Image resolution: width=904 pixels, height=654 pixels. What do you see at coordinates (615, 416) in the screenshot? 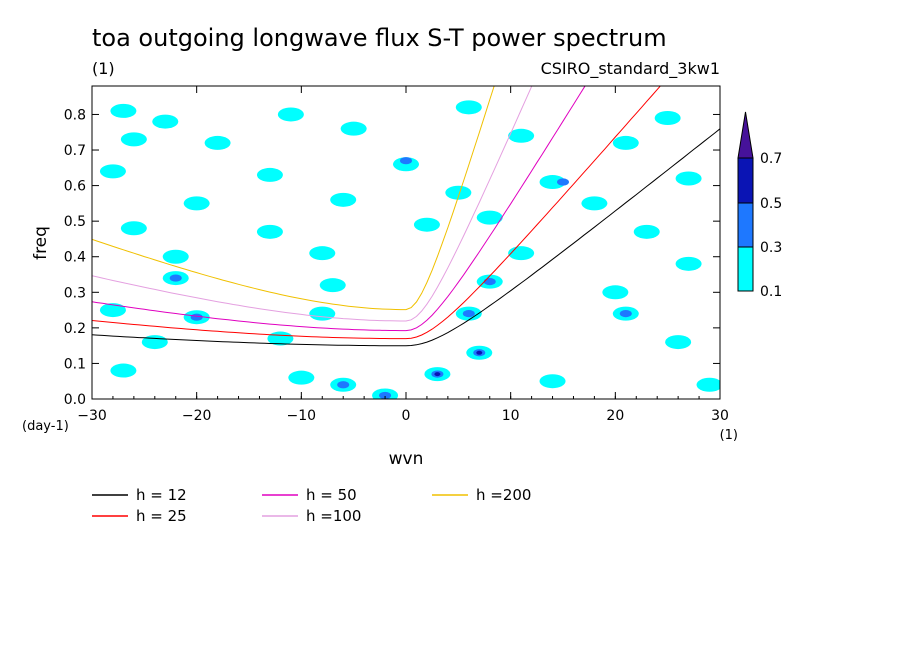
I see `x-tick-label: 20` at bounding box center [615, 416].